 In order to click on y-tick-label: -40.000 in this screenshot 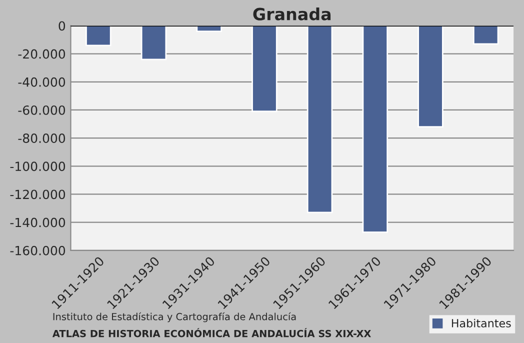, I will do `click(42, 82)`.